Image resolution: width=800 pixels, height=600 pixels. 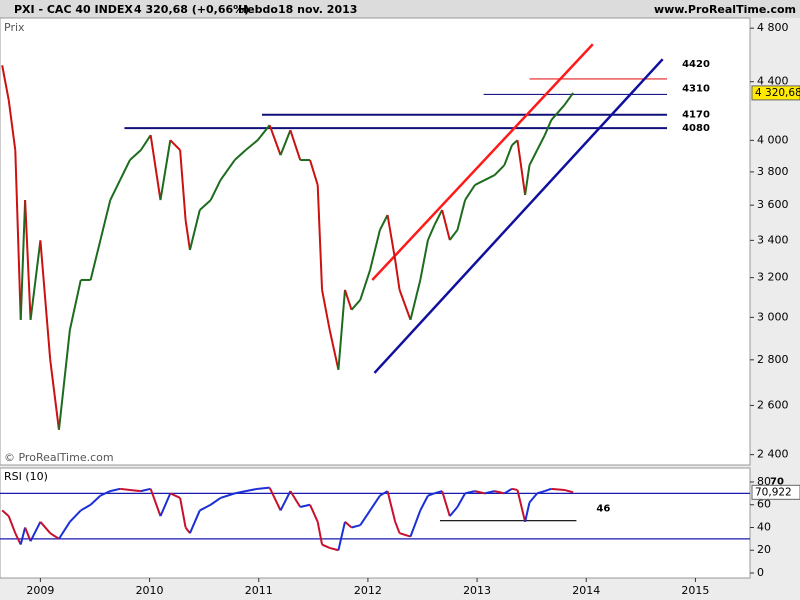 I want to click on y-tick-label: 20, so click(x=764, y=549).